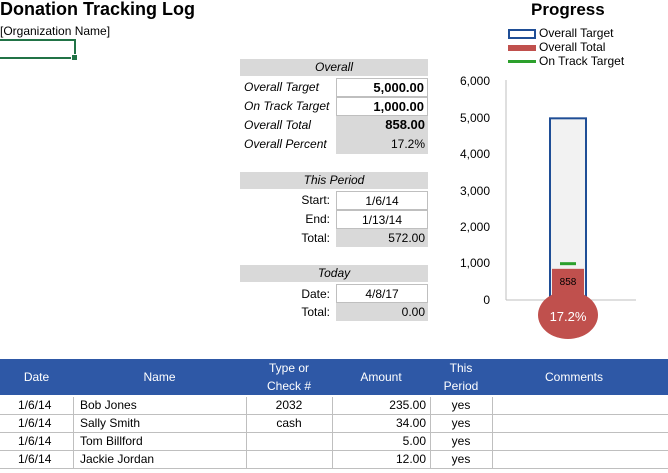 The height and width of the screenshot is (473, 668). I want to click on y-tick-5000: 5,000, so click(474, 118).